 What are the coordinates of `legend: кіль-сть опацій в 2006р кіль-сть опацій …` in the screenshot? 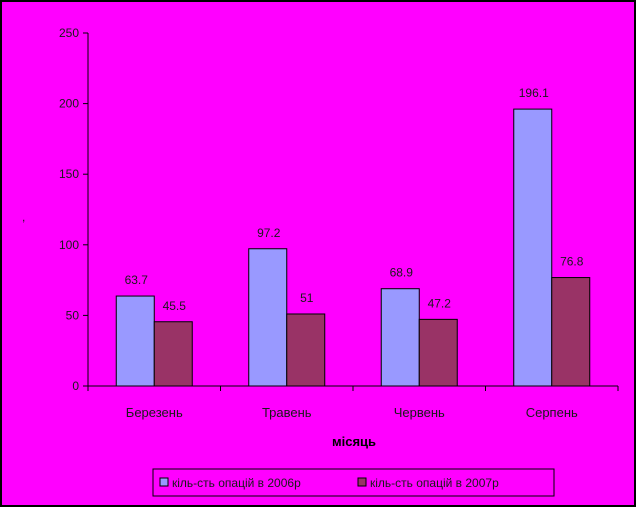 It's located at (353, 482).